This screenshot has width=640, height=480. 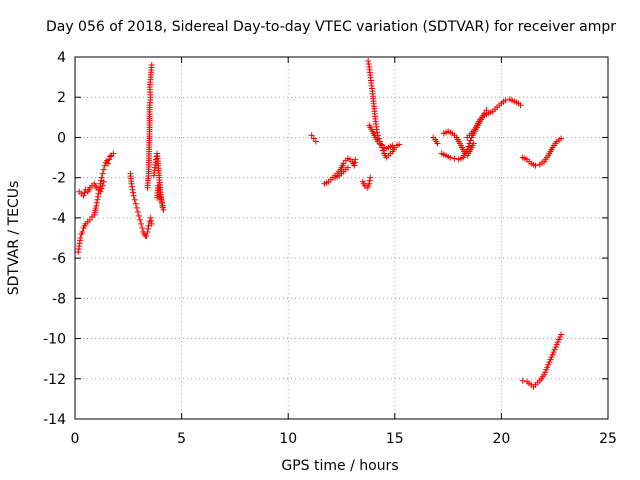 I want to click on x-tick-label: 0, so click(x=75, y=439).